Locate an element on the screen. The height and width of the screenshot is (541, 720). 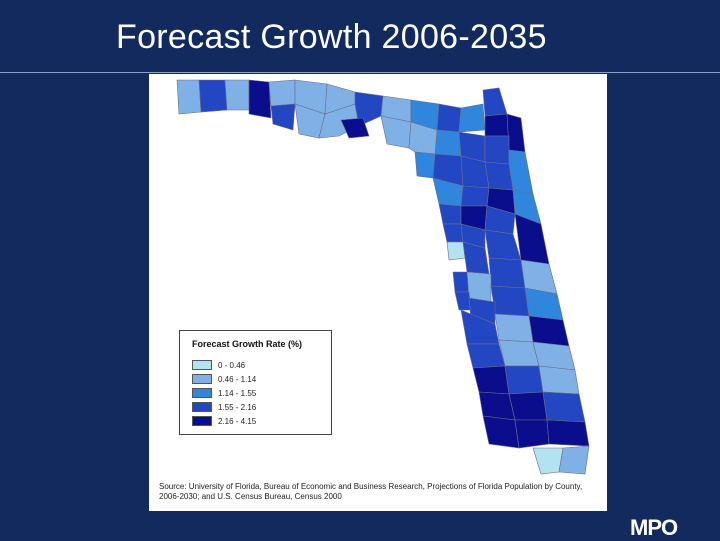
legend-item: 0 - 0.46 is located at coordinates (218, 365).